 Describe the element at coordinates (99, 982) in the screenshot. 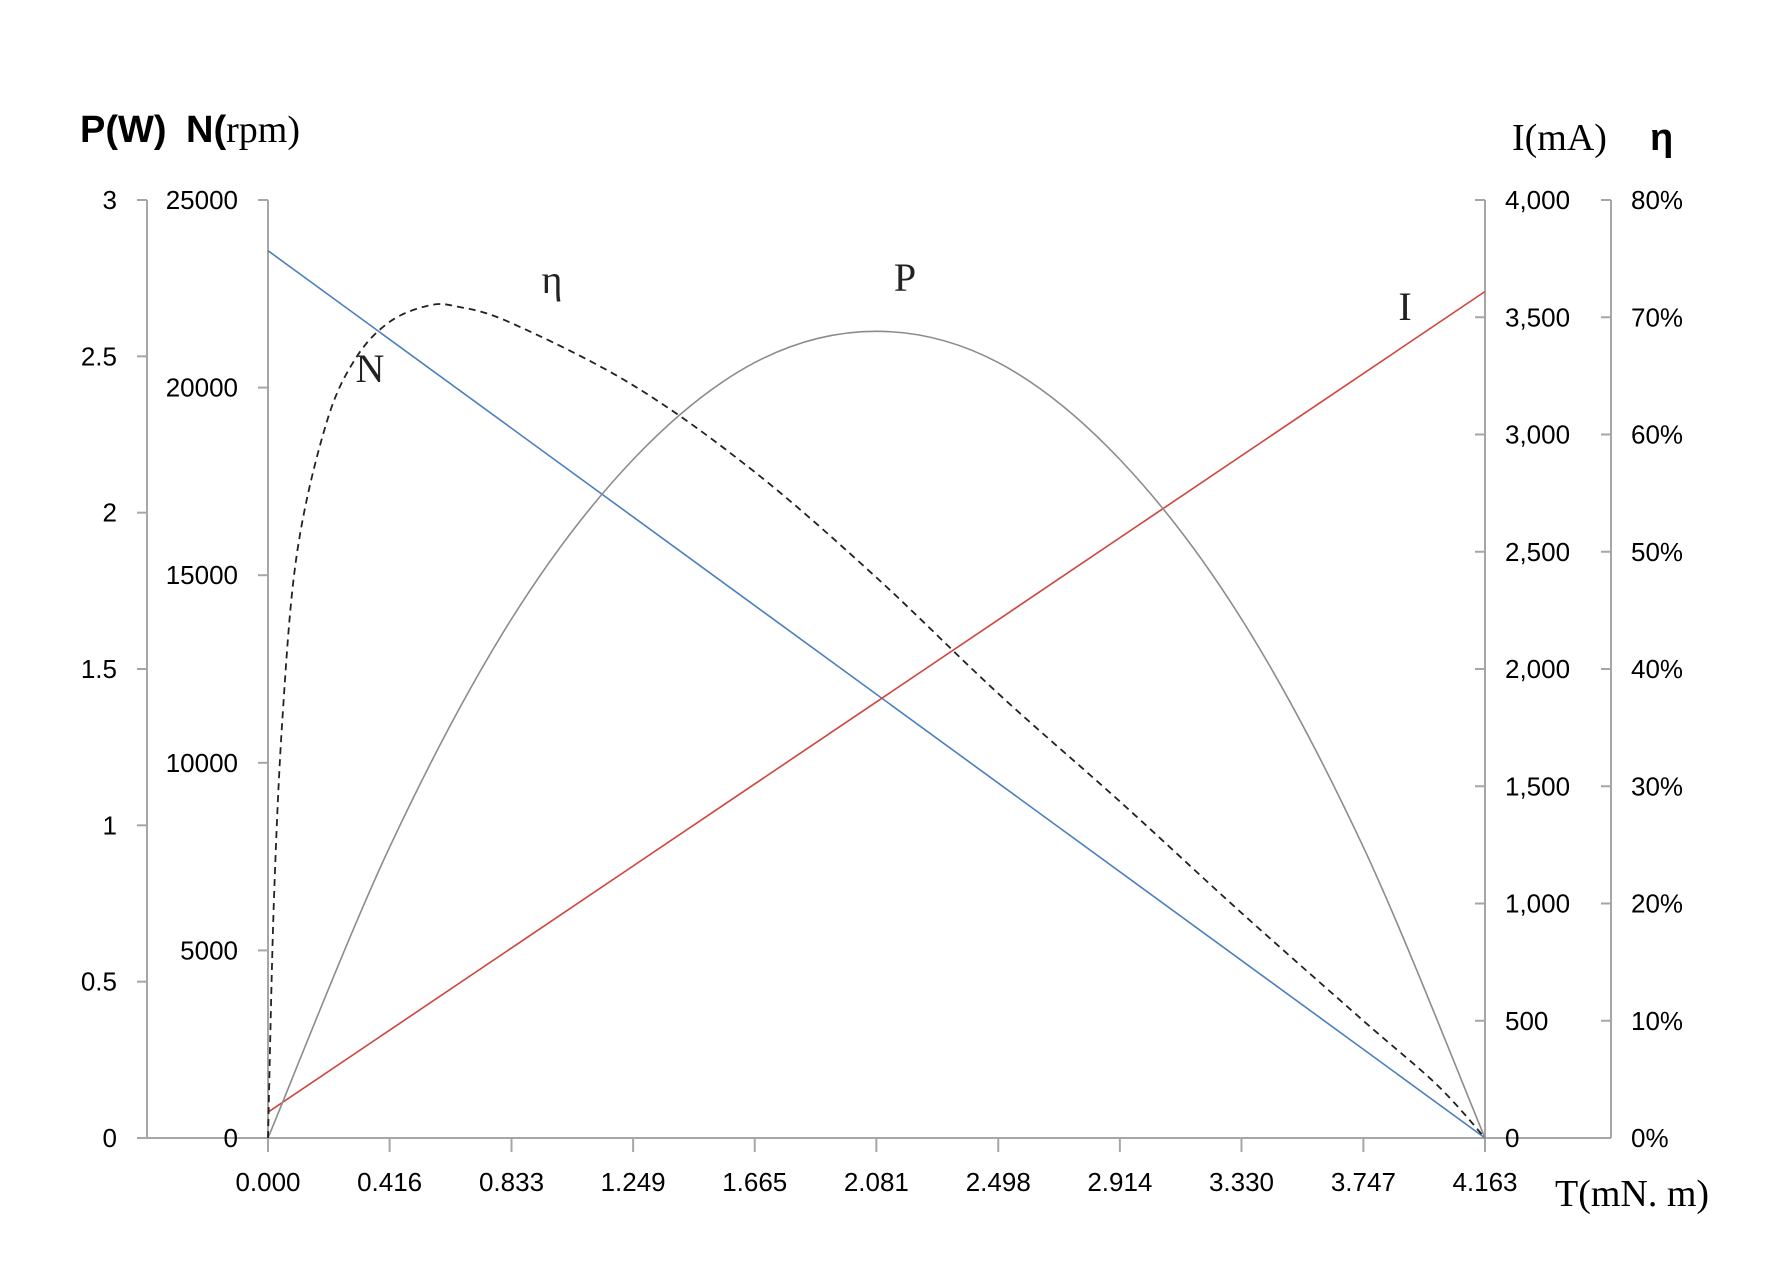

I see `power-tick-label: 0.5` at that location.